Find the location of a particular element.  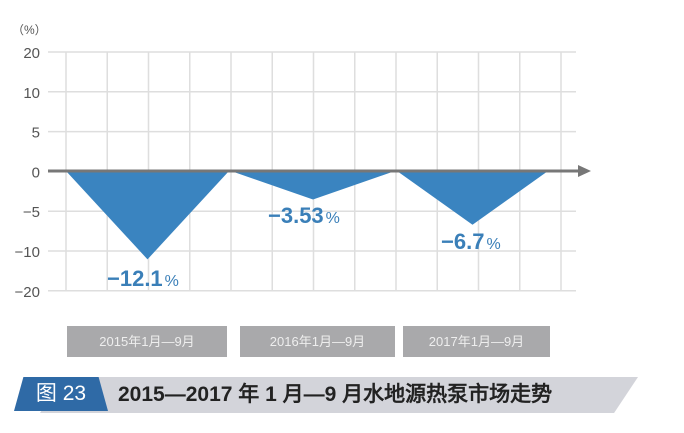

data-area-2016 is located at coordinates (313, 185).